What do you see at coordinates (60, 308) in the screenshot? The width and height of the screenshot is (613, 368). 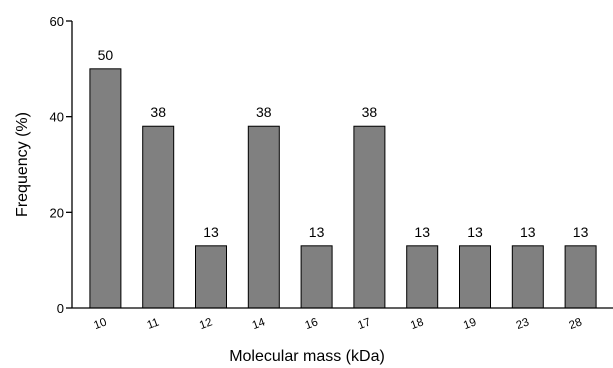 I see `y-tick-label: 0` at bounding box center [60, 308].